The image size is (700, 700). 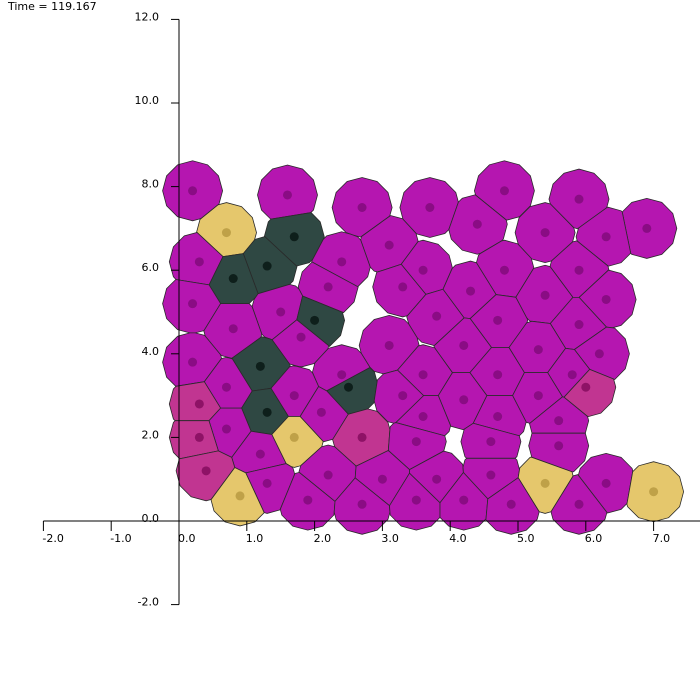 I want to click on y-tick-label: 6.0, so click(x=151, y=267).